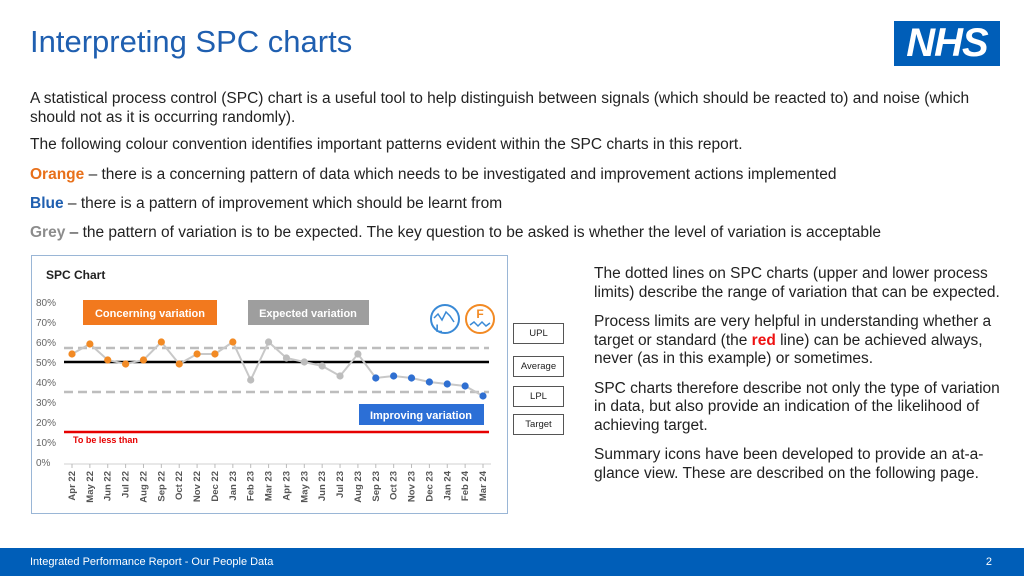 This screenshot has height=576, width=1024. What do you see at coordinates (233, 486) in the screenshot?
I see `x-tick-label: Jan 23` at bounding box center [233, 486].